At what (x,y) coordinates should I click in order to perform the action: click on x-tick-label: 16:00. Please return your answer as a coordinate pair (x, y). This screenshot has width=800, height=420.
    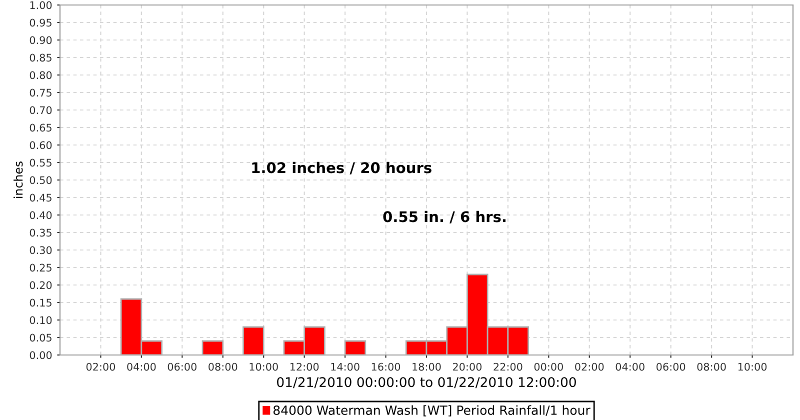
    Looking at the image, I should click on (386, 366).